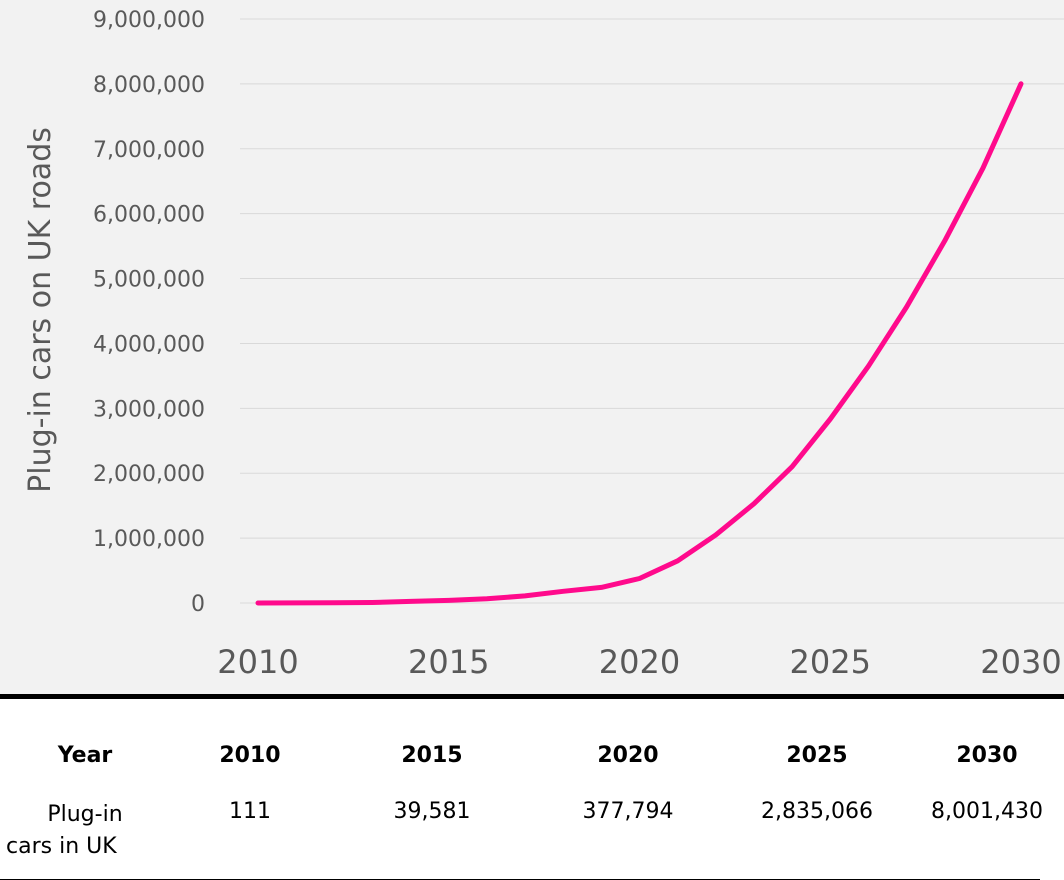 This screenshot has height=880, width=1064. Describe the element at coordinates (628, 755) in the screenshot. I see `table-header-year: 2020` at that location.